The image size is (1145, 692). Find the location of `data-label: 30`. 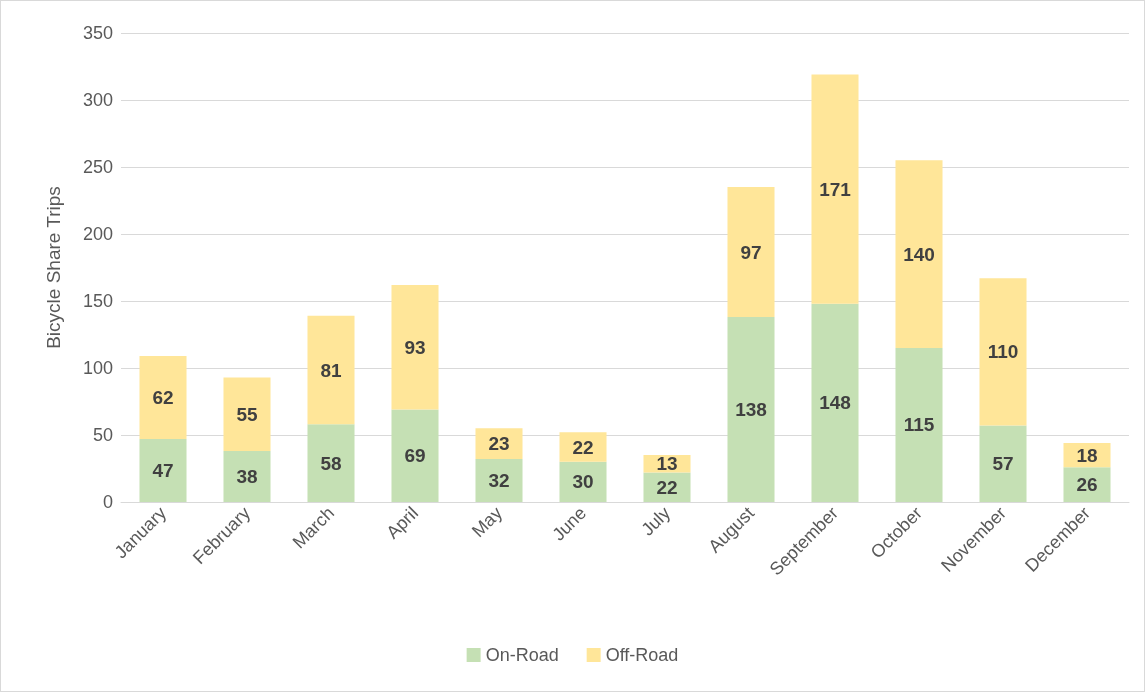

data-label: 30 is located at coordinates (583, 482).